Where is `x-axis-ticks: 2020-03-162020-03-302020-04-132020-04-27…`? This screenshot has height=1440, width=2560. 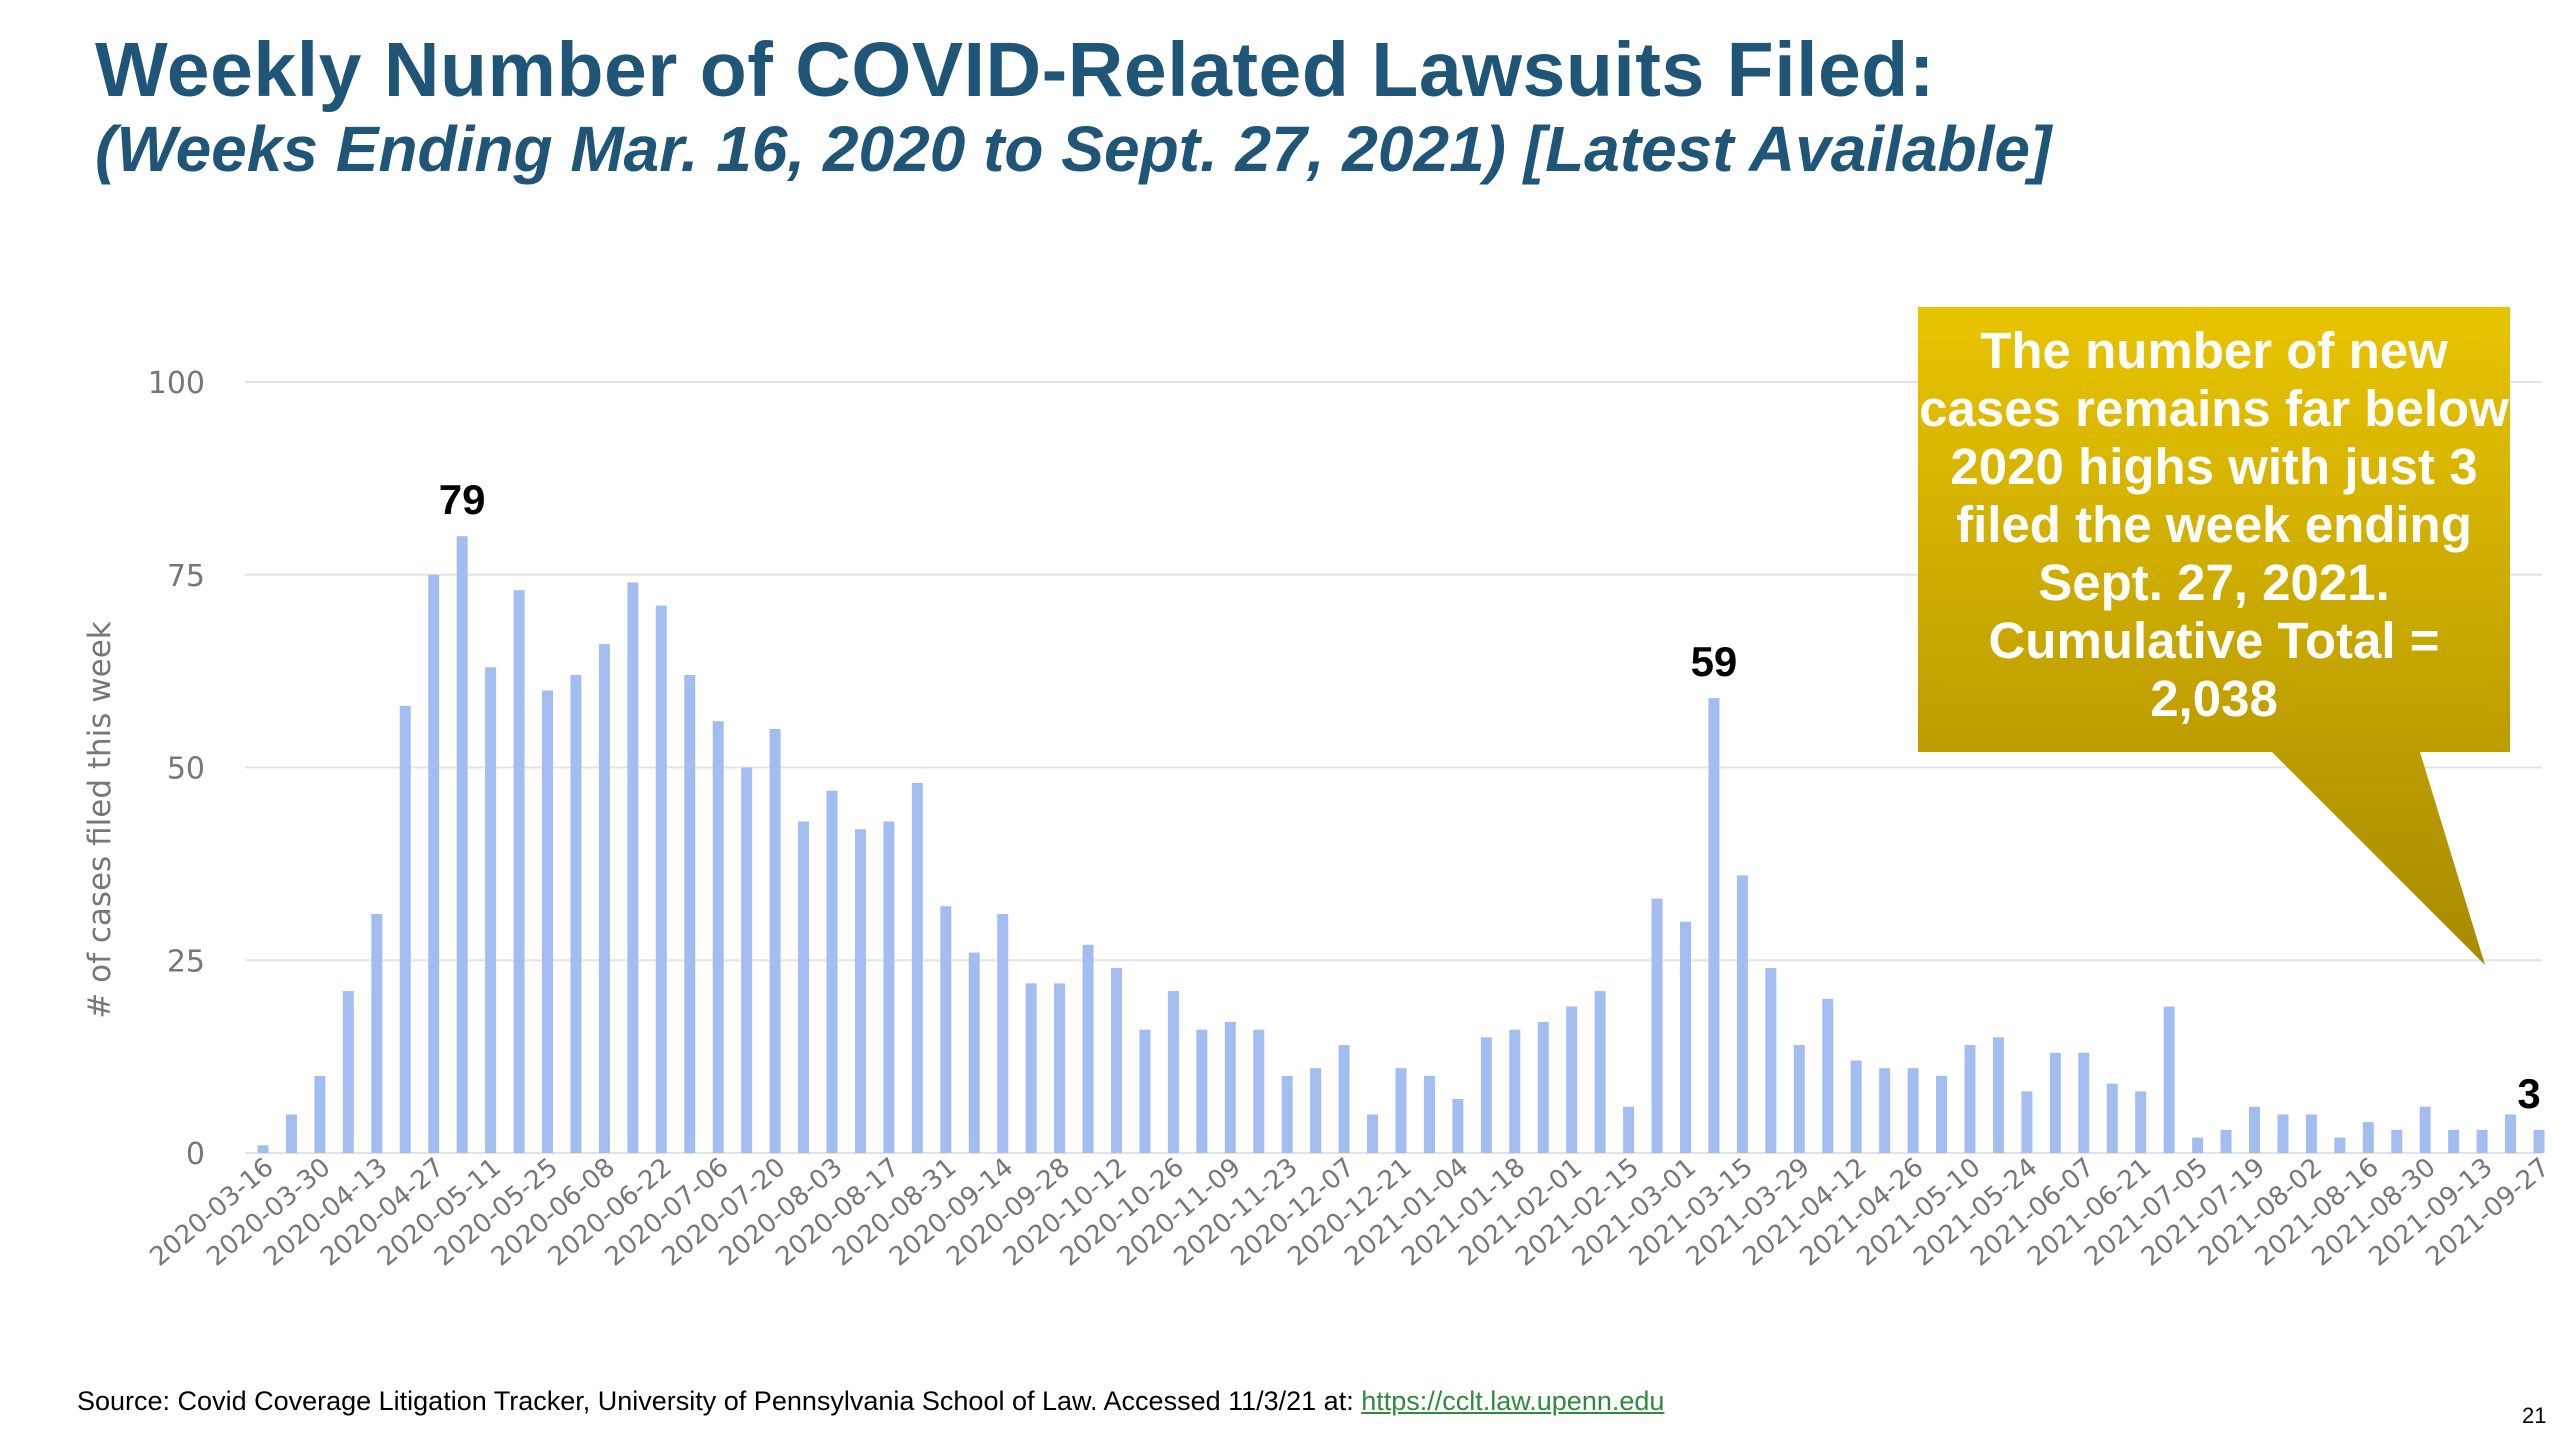 x-axis-ticks: 2020-03-162020-03-302020-04-132020-04-27… is located at coordinates (1349, 1212).